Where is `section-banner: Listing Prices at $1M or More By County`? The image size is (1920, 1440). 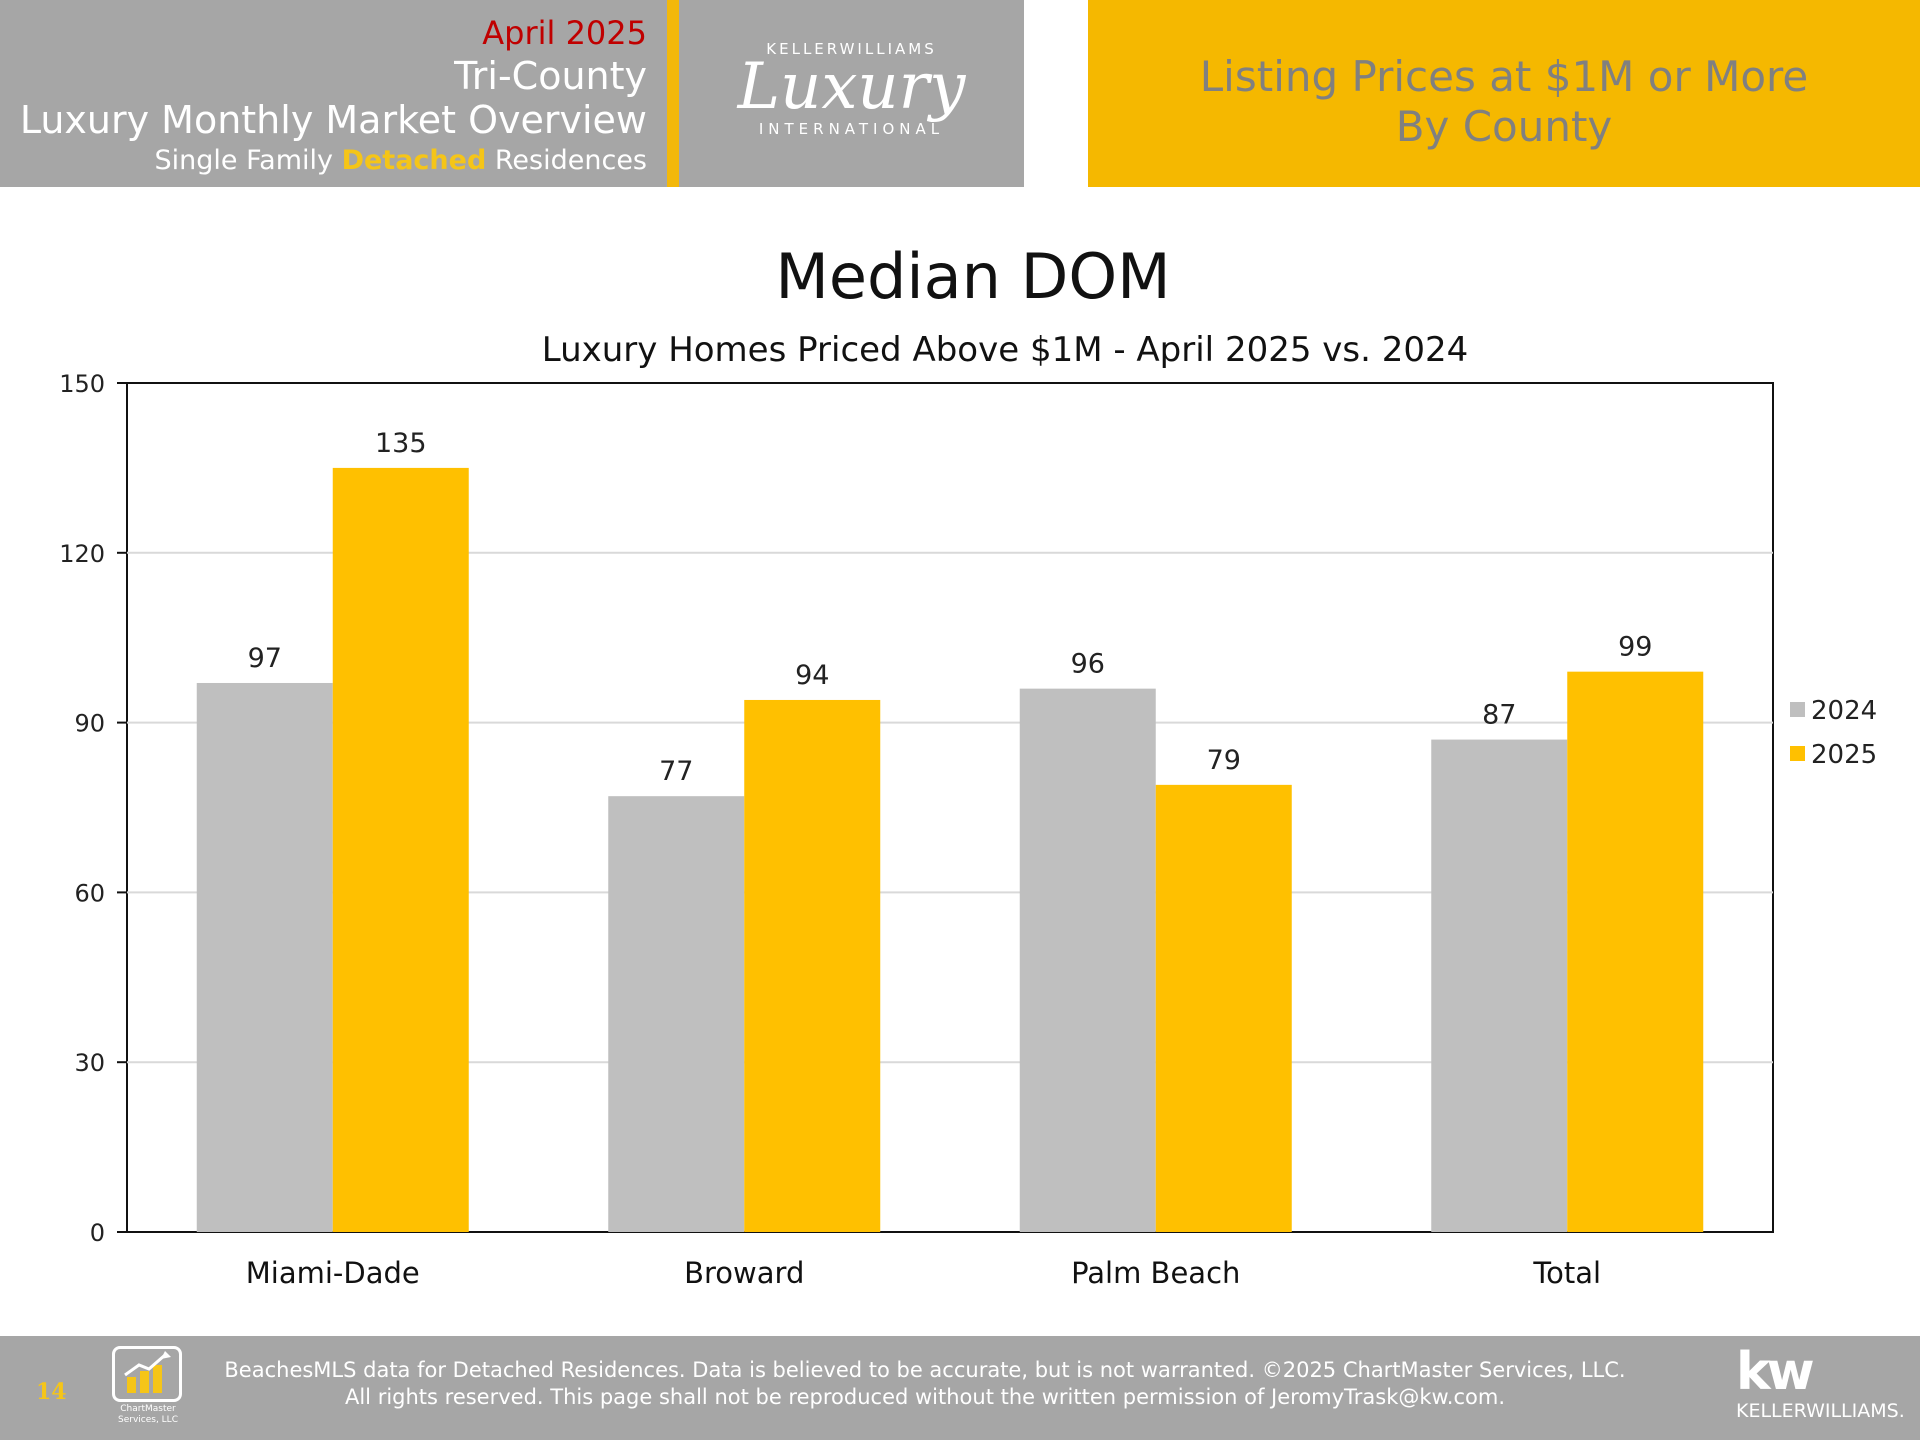
section-banner: Listing Prices at $1M or More By County is located at coordinates (1504, 93).